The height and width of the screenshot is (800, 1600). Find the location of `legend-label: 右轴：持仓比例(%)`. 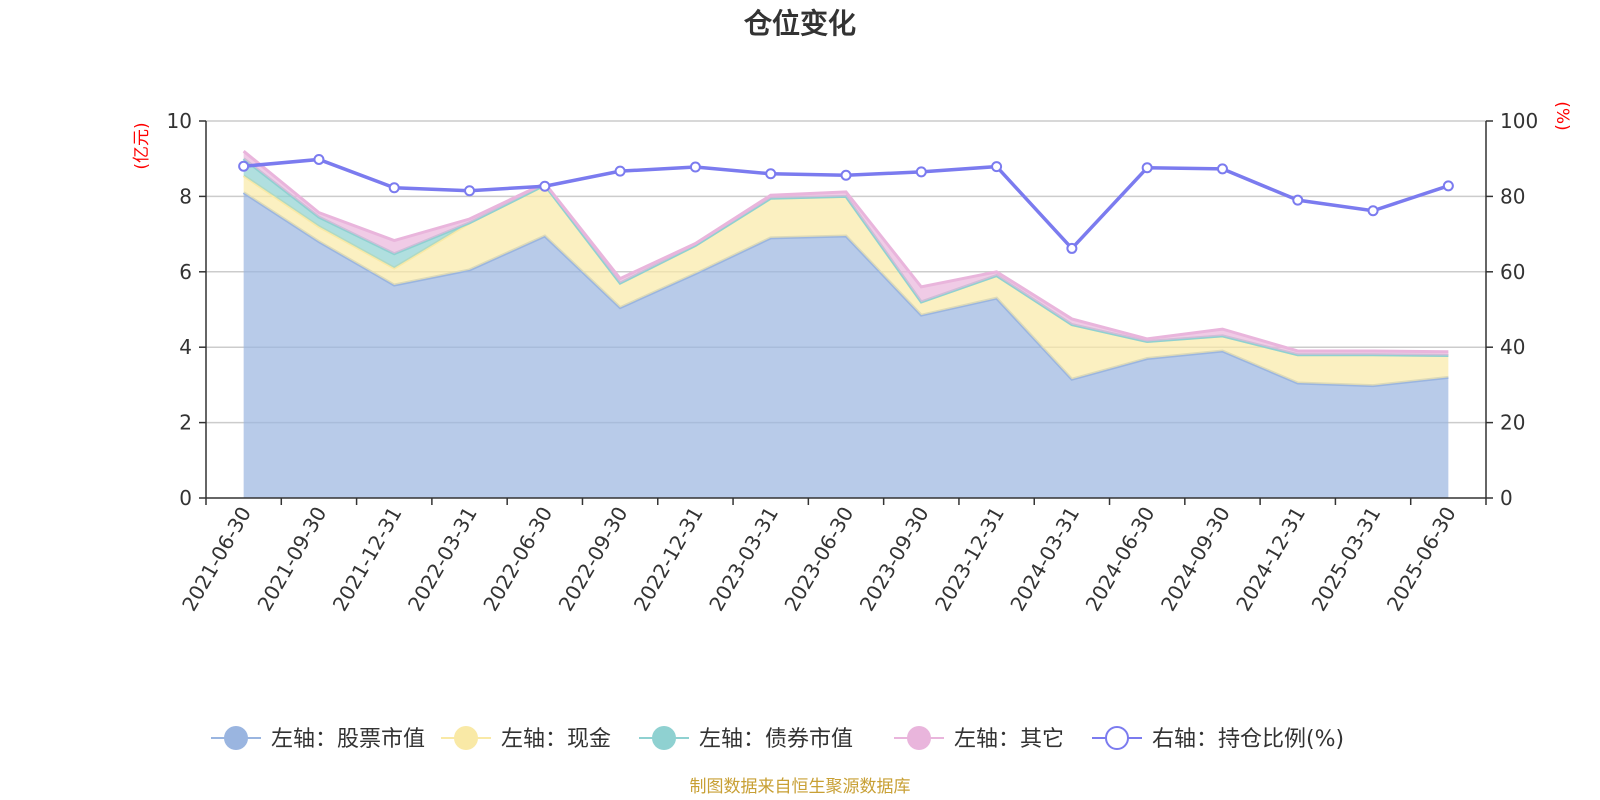

legend-label: 右轴：持仓比例(%) is located at coordinates (1248, 739).